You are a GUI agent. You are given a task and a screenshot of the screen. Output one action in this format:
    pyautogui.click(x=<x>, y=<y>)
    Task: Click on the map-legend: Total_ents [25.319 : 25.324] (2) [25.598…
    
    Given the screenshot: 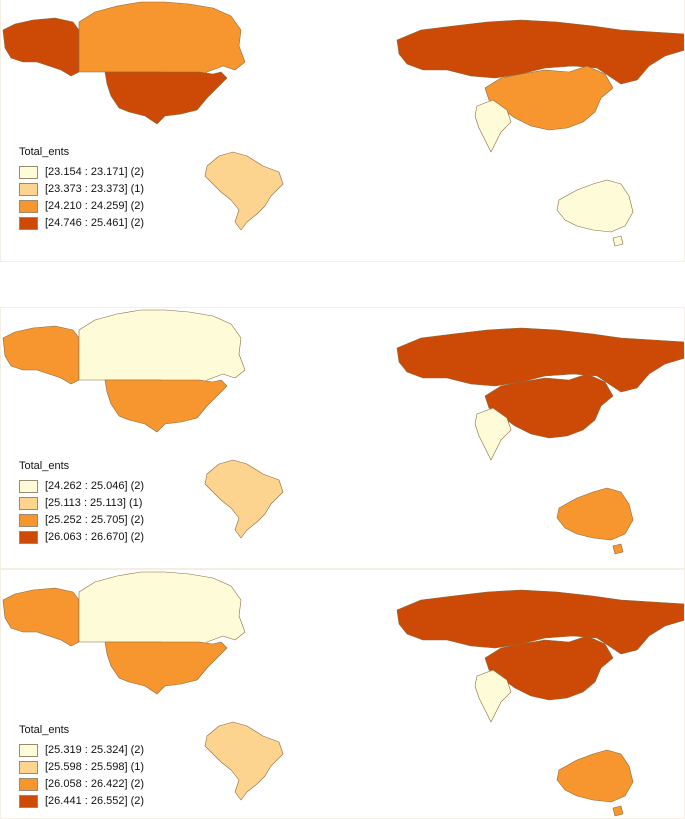 What is the action you would take?
    pyautogui.click(x=81, y=767)
    